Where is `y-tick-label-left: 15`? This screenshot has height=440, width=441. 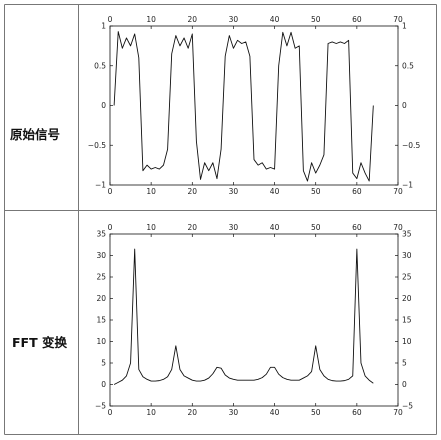
y-tick-label-left: 15 is located at coordinates (101, 320).